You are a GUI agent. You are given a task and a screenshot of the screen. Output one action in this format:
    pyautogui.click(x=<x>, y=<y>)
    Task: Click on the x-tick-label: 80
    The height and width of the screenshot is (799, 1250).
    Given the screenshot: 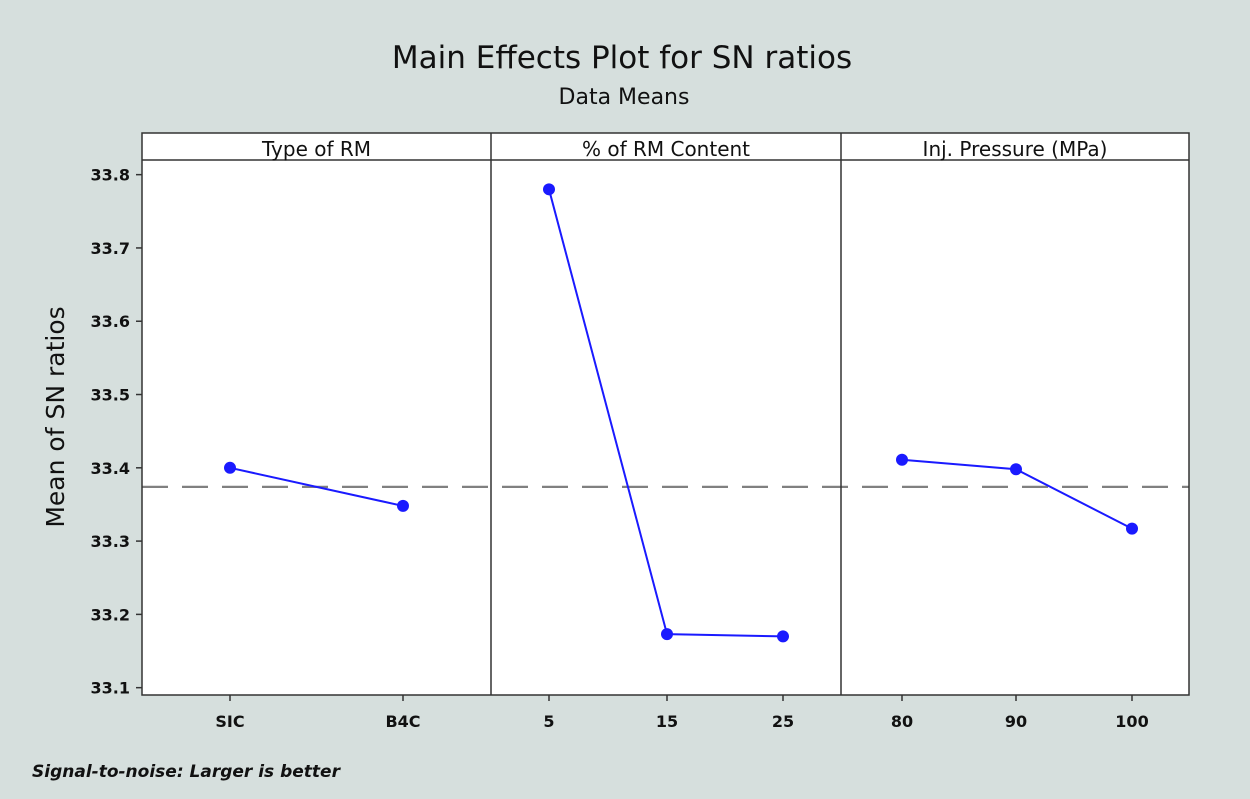 What is the action you would take?
    pyautogui.click(x=902, y=721)
    